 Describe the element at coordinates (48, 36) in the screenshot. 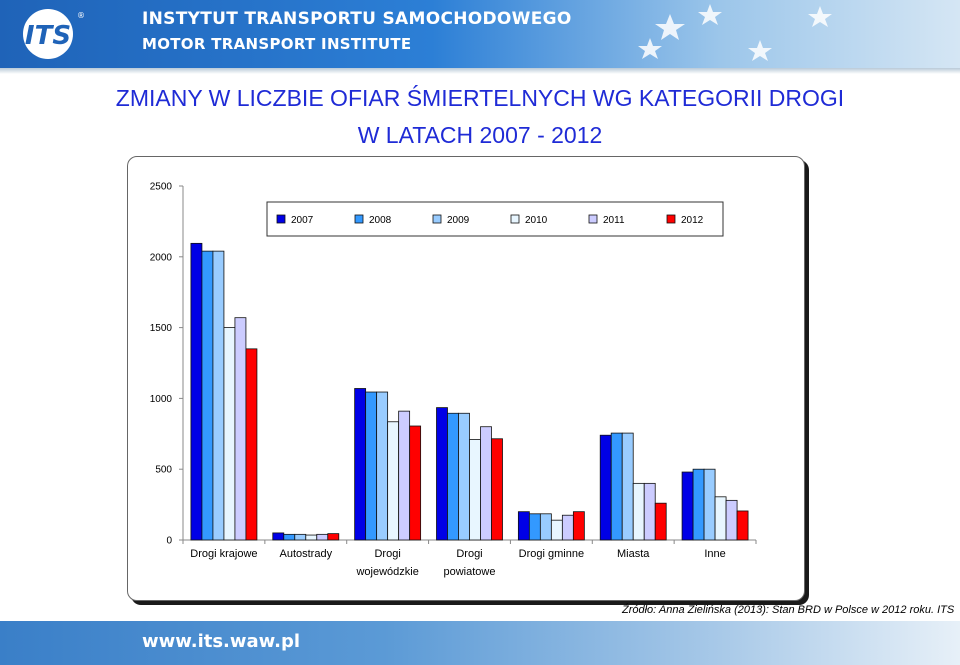

I see `svg-text: ITS` at that location.